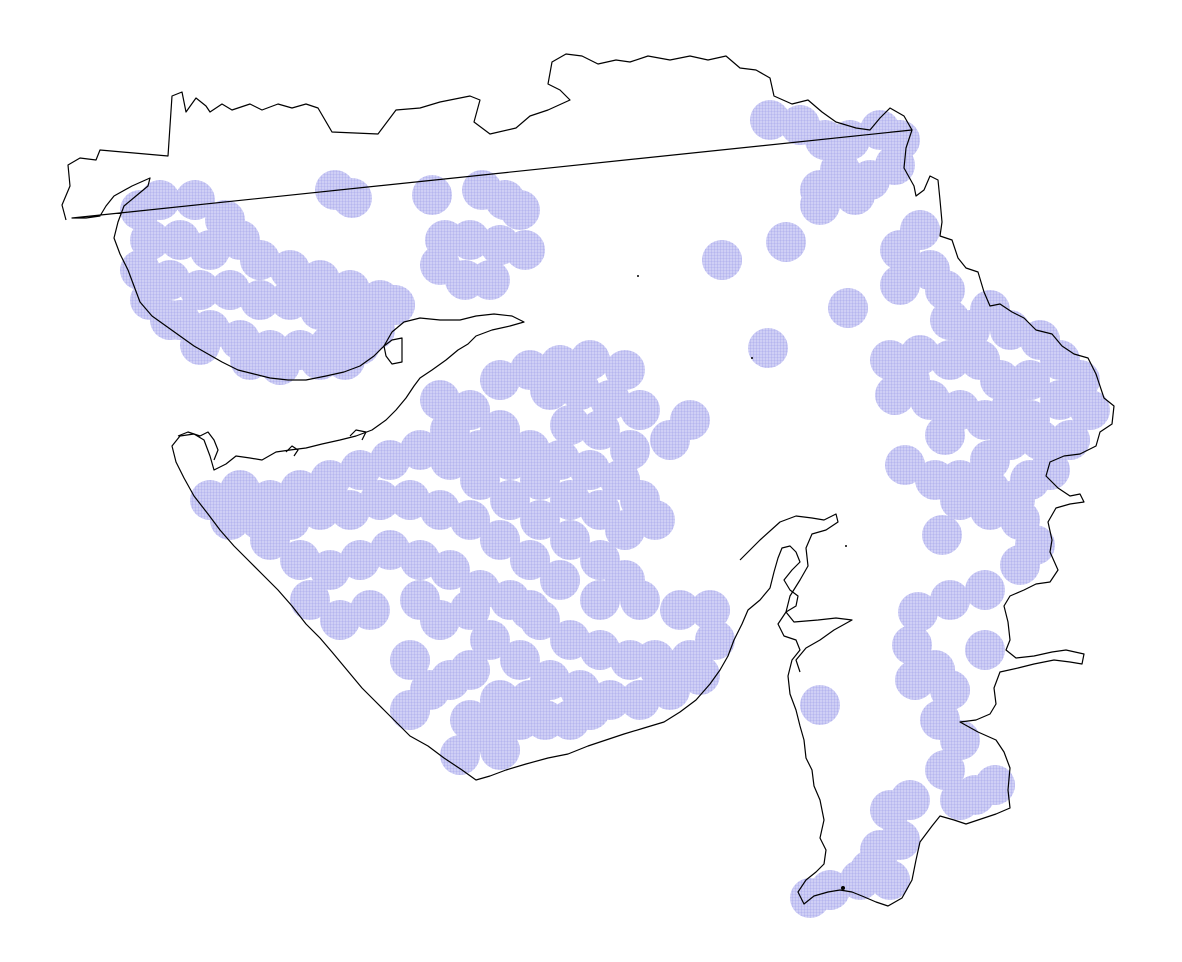 Image resolution: width=1182 pixels, height=962 pixels. What do you see at coordinates (272, 445) in the screenshot?
I see `saurashtra-coast-north` at bounding box center [272, 445].